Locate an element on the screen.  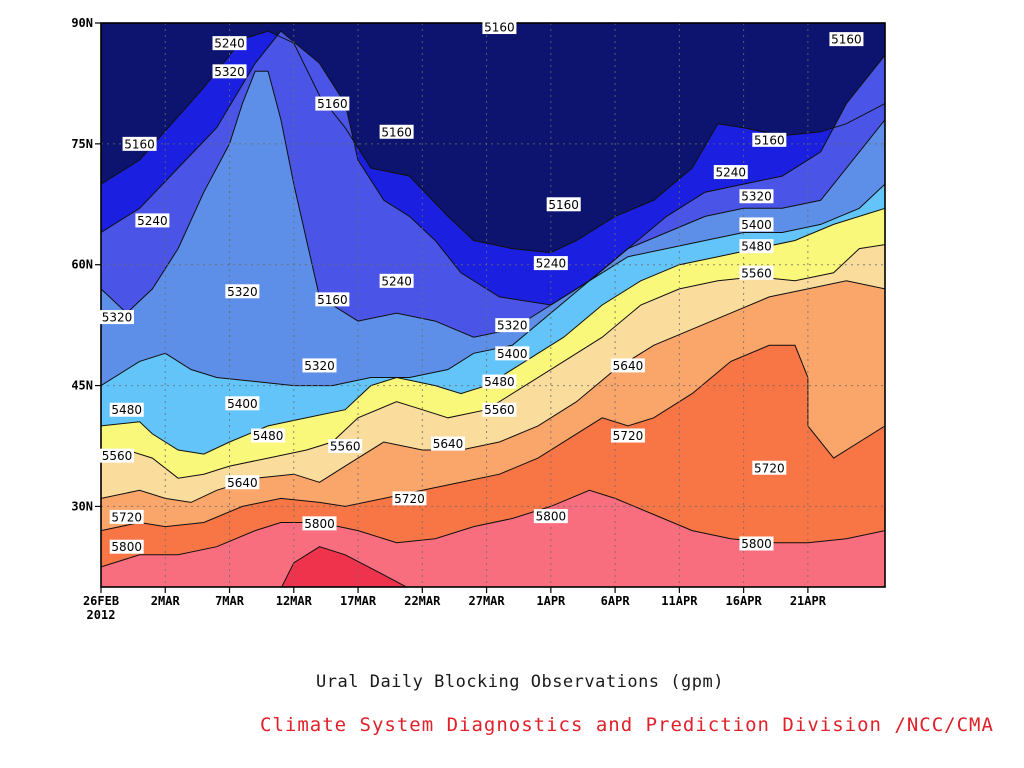
contour-label: 5800 is located at coordinates (756, 543).